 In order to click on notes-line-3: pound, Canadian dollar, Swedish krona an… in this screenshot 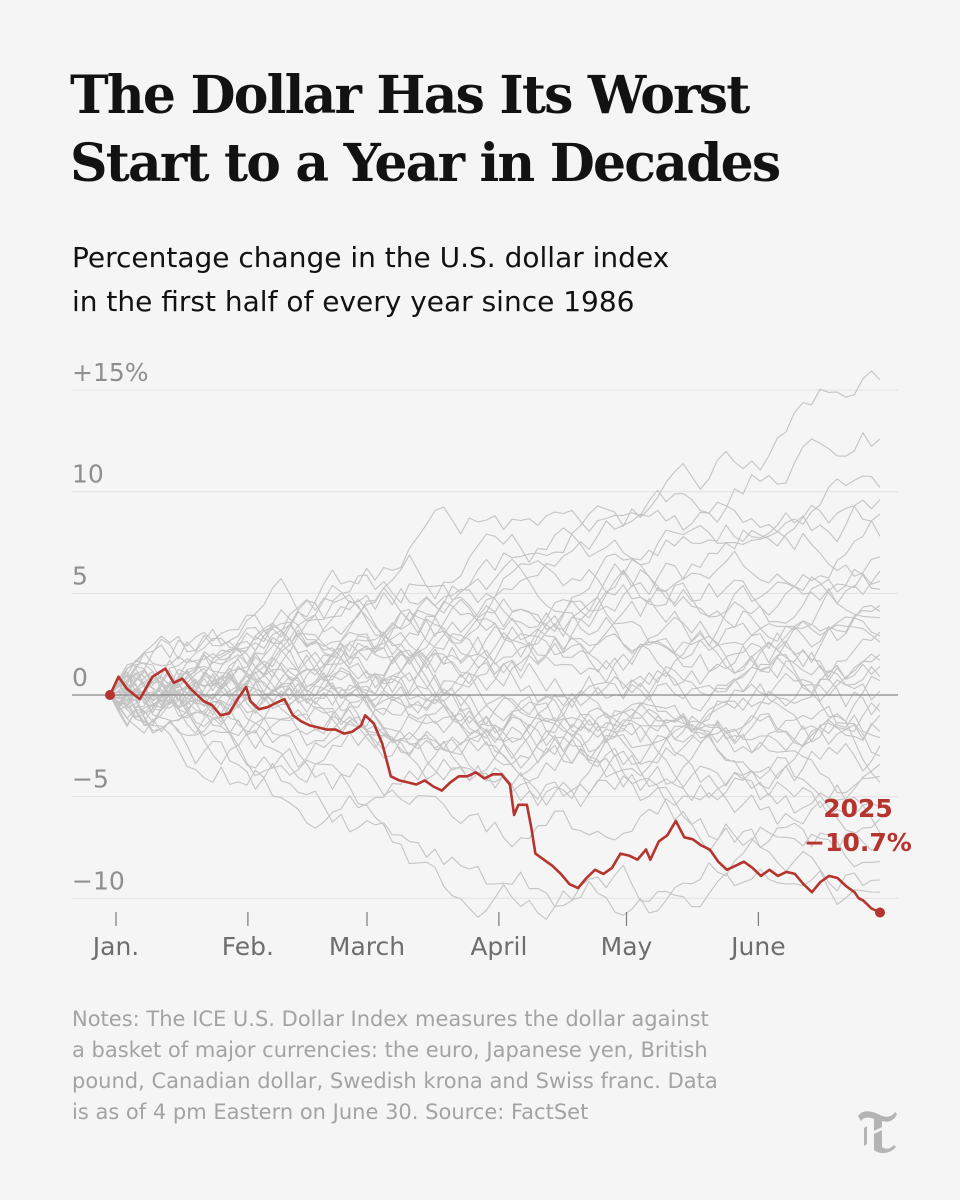, I will do `click(395, 1081)`.